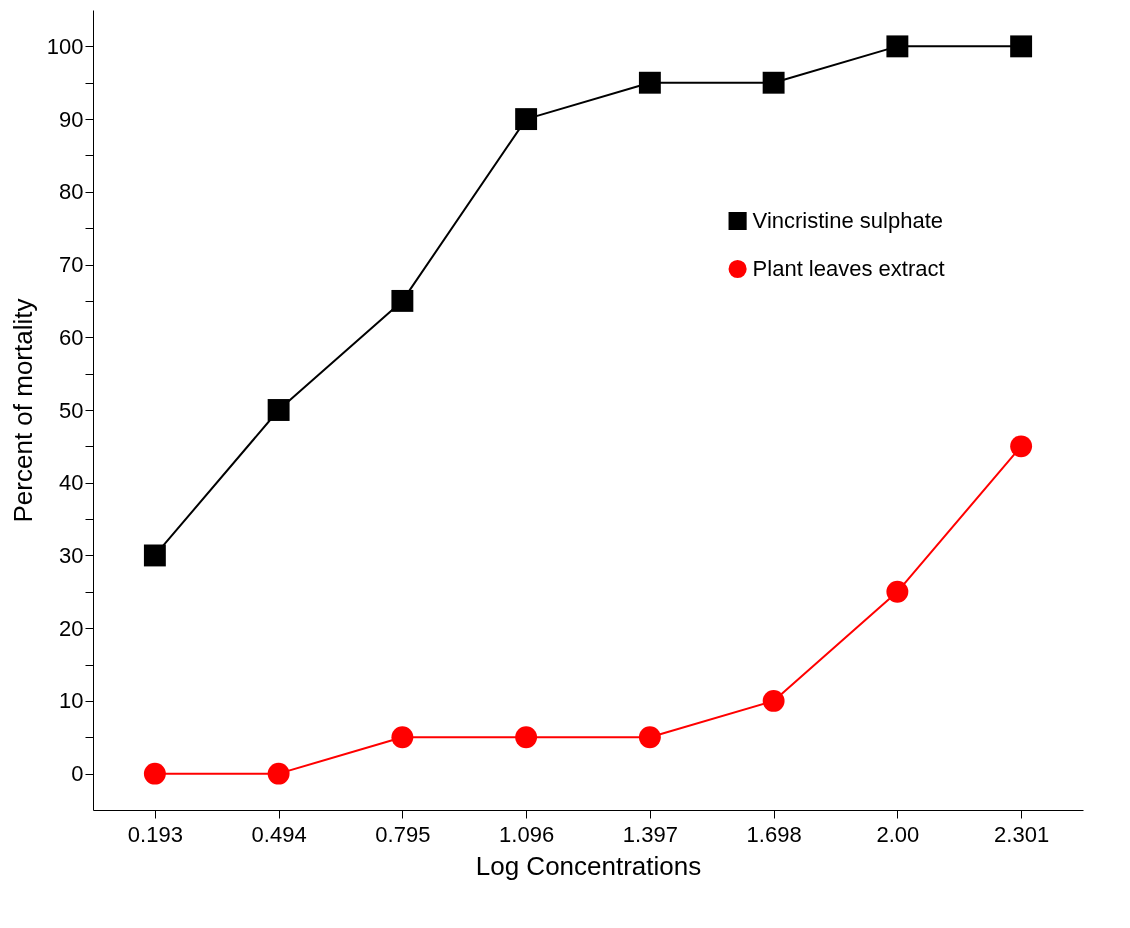 This screenshot has width=1130, height=928. Describe the element at coordinates (1022, 834) in the screenshot. I see `x-tick-label: 2.301` at that location.